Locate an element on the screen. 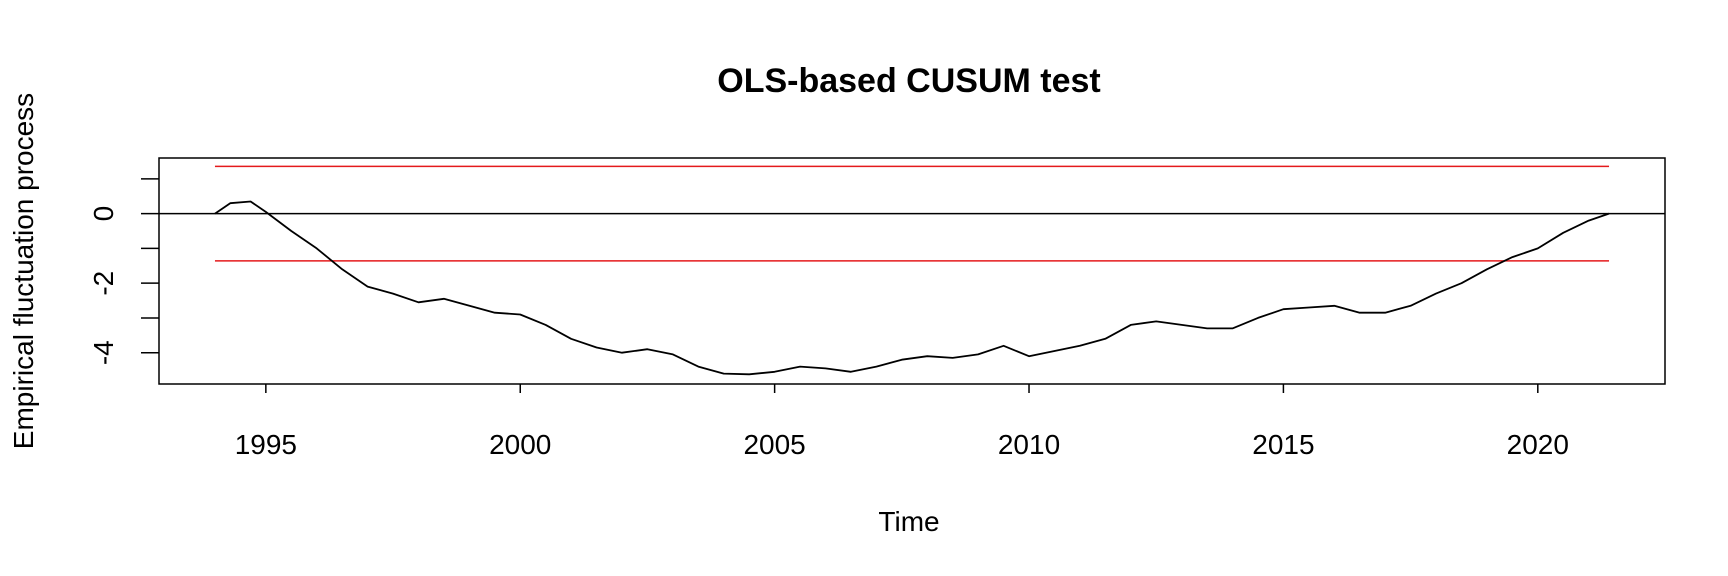 This screenshot has height=576, width=1728. y-tick-label: 0 is located at coordinates (103, 214).